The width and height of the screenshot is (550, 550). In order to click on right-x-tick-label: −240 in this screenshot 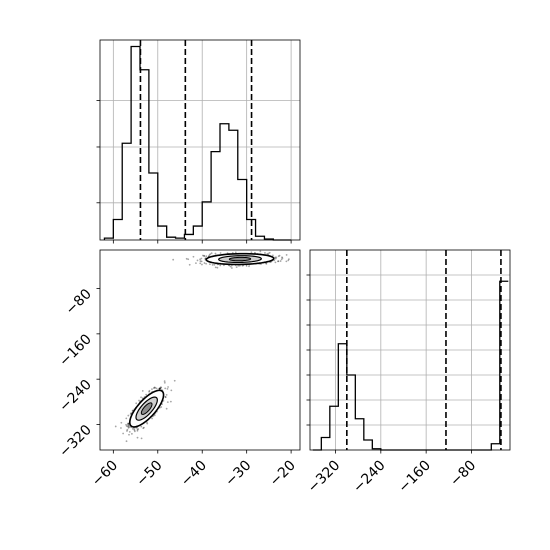, I will do `click(369, 477)`.